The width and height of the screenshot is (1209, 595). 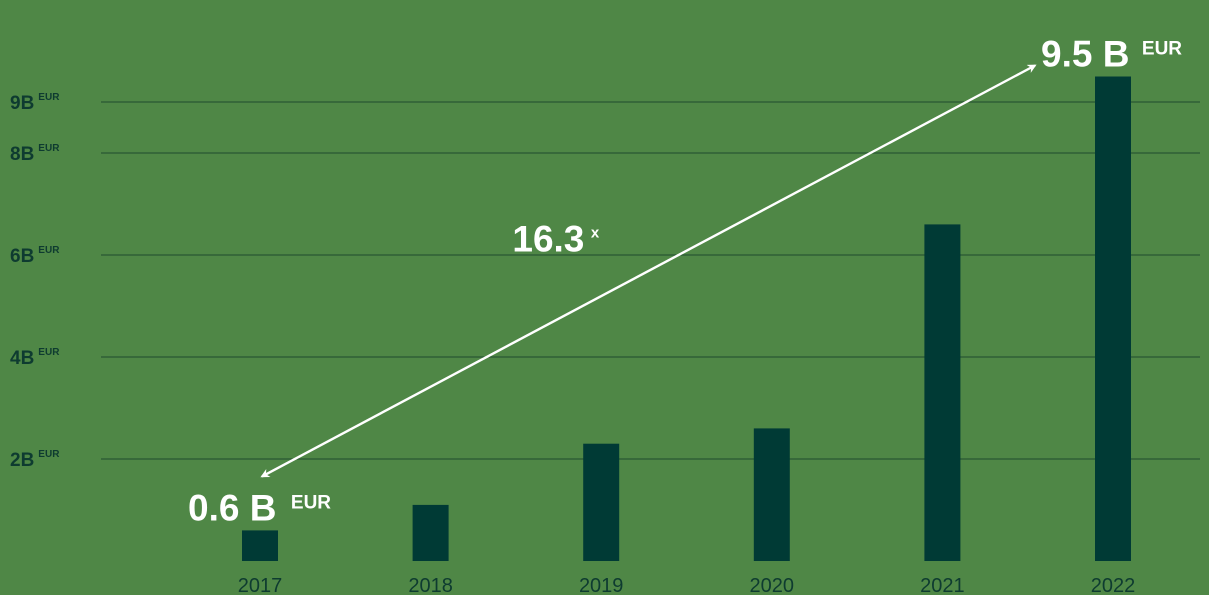 What do you see at coordinates (1113, 318) in the screenshot?
I see `bar-2022` at bounding box center [1113, 318].